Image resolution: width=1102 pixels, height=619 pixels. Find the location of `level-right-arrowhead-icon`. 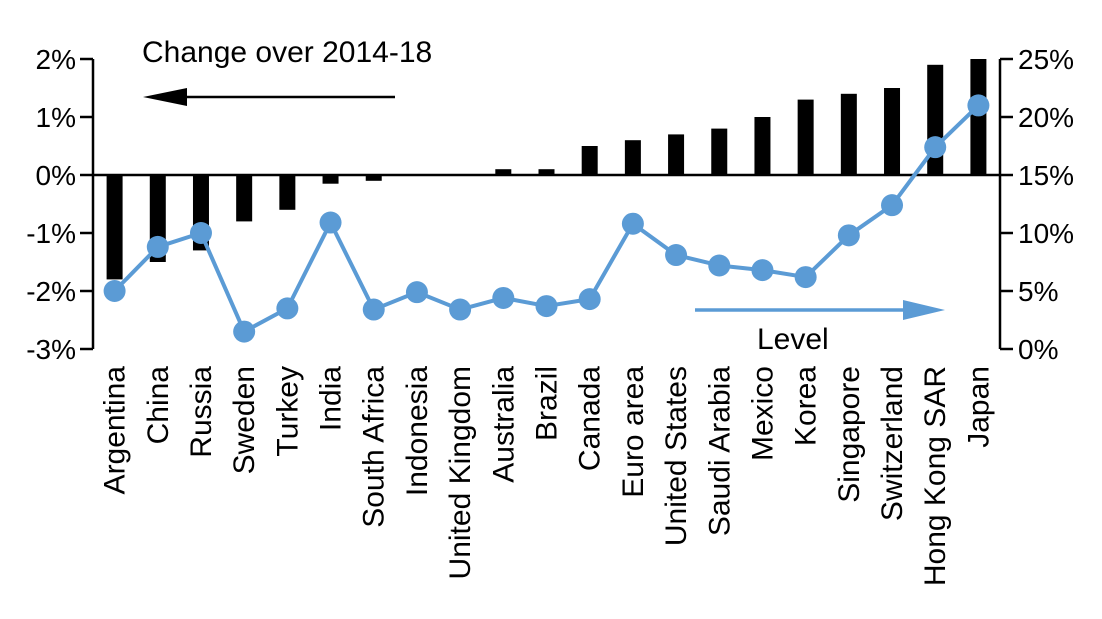

level-right-arrowhead-icon is located at coordinates (924, 310).